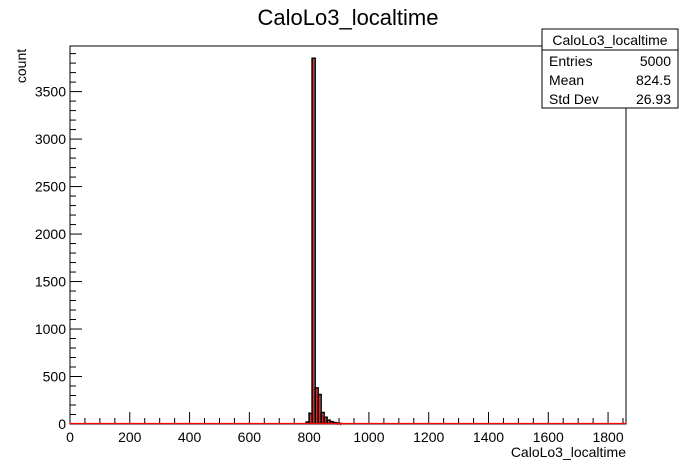 Image resolution: width=696 pixels, height=472 pixels. Describe the element at coordinates (345, 428) in the screenshot. I see `x-axis: 0 200 400 600 800 1000 1200 1400 1600 1800` at that location.